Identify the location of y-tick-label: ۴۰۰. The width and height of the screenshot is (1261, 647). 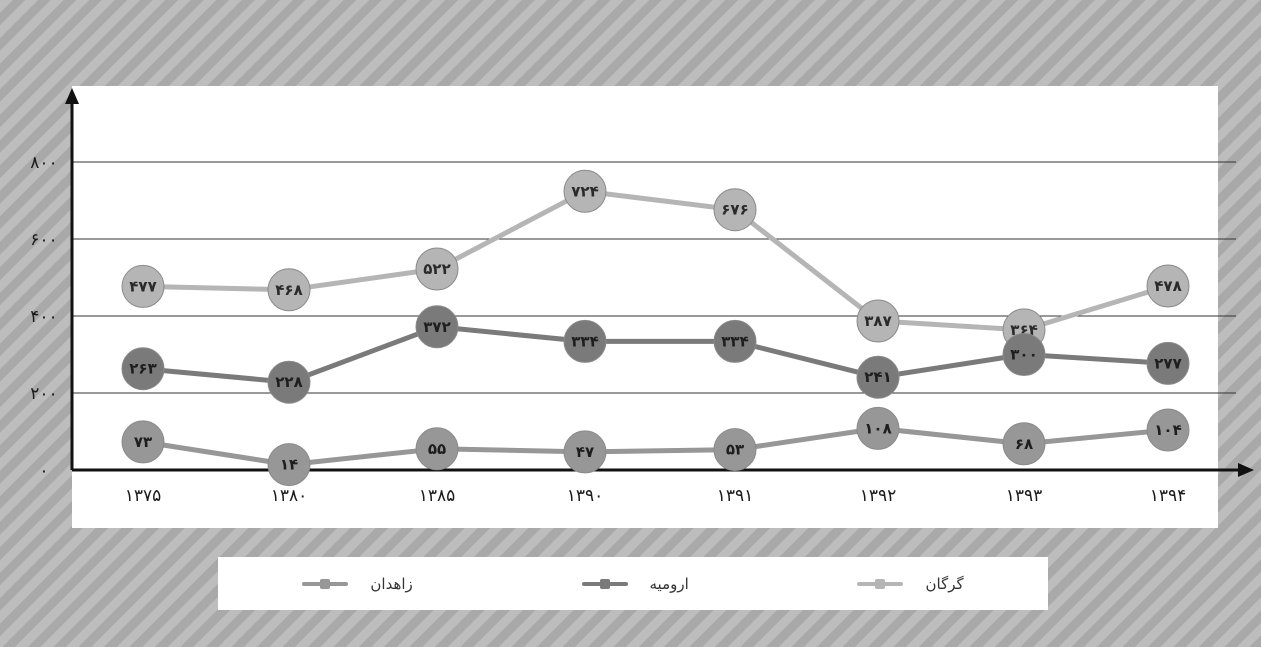
(43, 317).